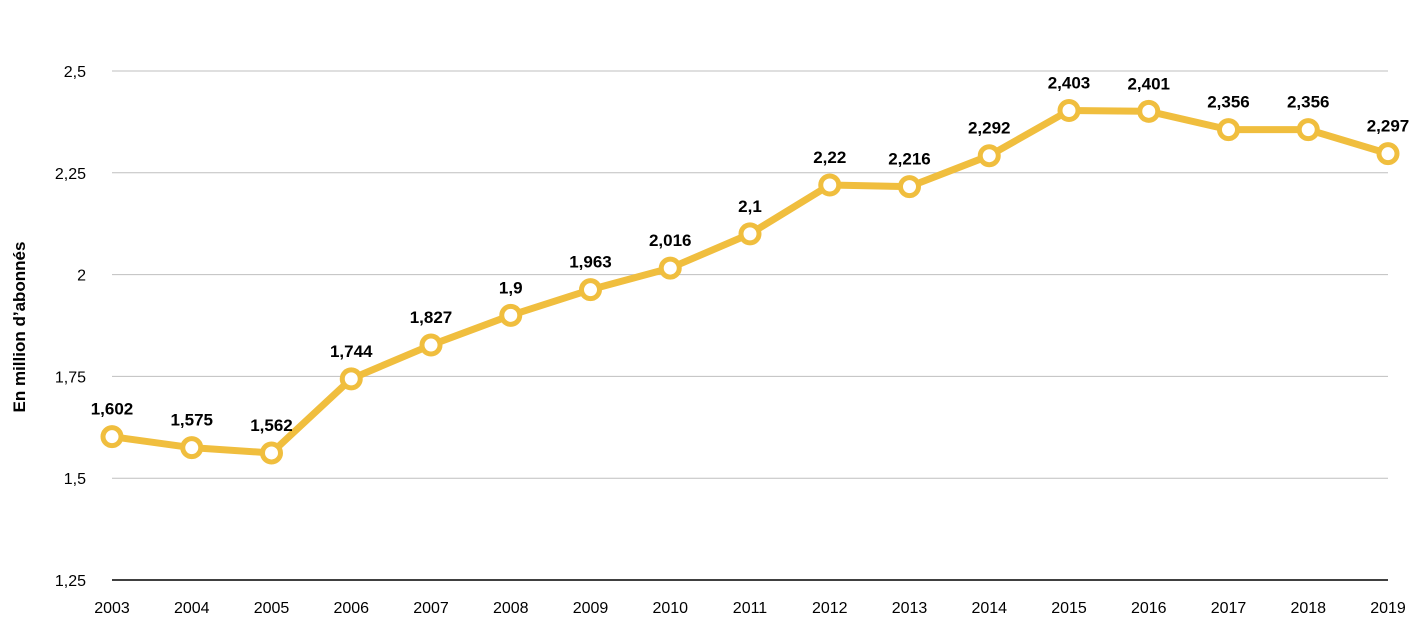  What do you see at coordinates (431, 608) in the screenshot?
I see `x-tick-label: 2007` at bounding box center [431, 608].